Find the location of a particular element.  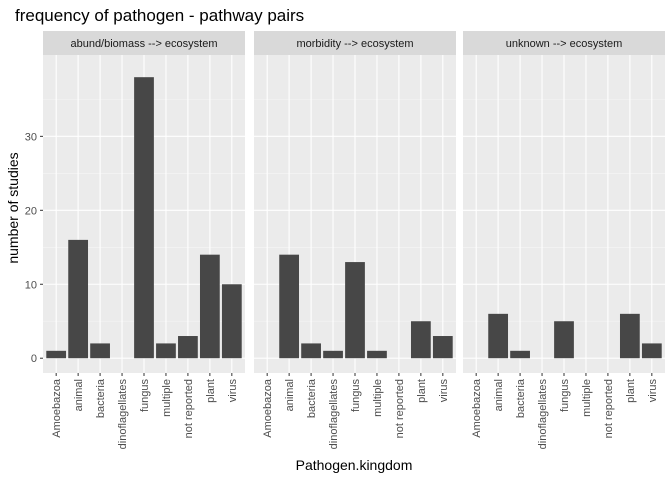

facet-strip-label: abund/biomass --> ecosystem is located at coordinates (143, 44).